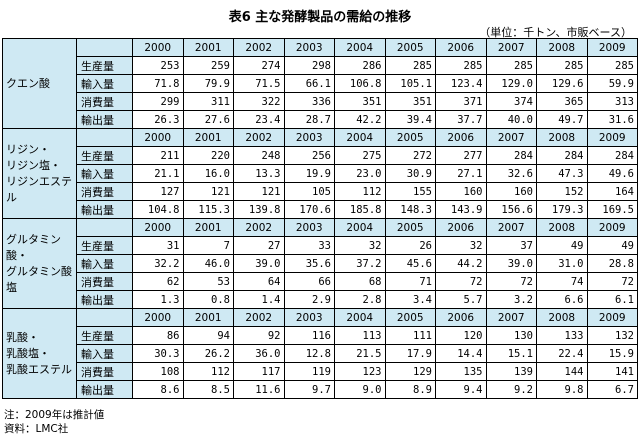 Image resolution: width=640 pixels, height=444 pixels. What do you see at coordinates (461, 299) in the screenshot?
I see `value-cell: 5.7` at bounding box center [461, 299].